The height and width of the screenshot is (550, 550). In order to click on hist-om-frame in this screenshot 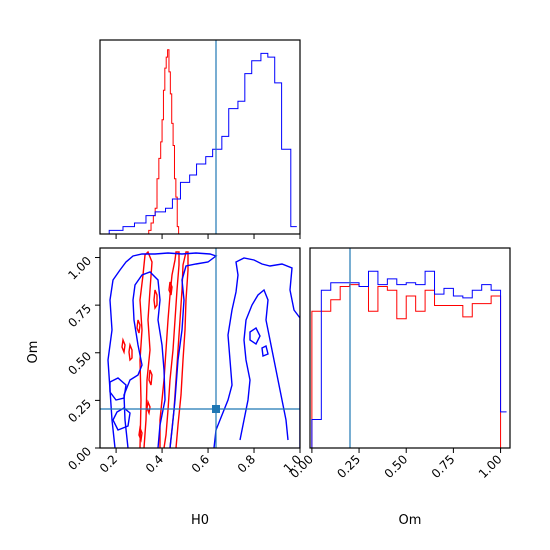, I will do `click(410, 348)`.